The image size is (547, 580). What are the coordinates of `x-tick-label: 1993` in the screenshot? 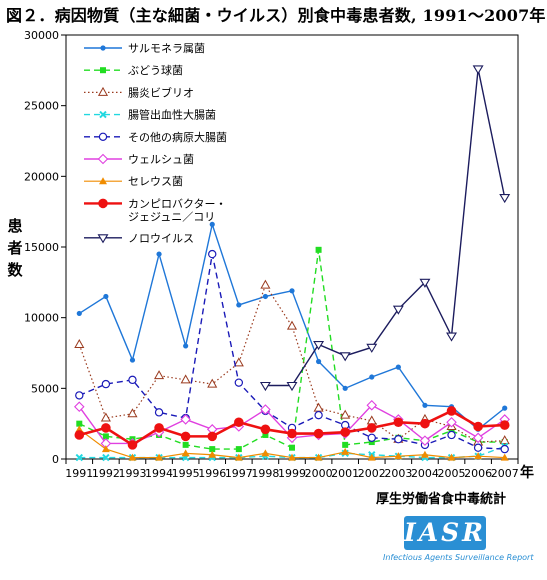 It's located at (132, 473).